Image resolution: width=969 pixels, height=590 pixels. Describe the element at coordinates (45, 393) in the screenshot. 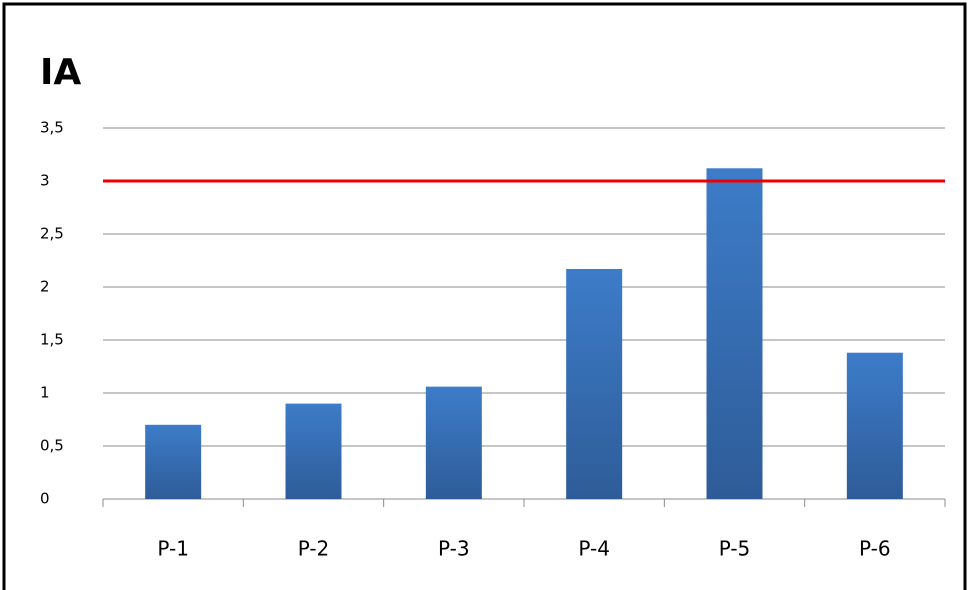

I see `y-tick-label: 1` at that location.